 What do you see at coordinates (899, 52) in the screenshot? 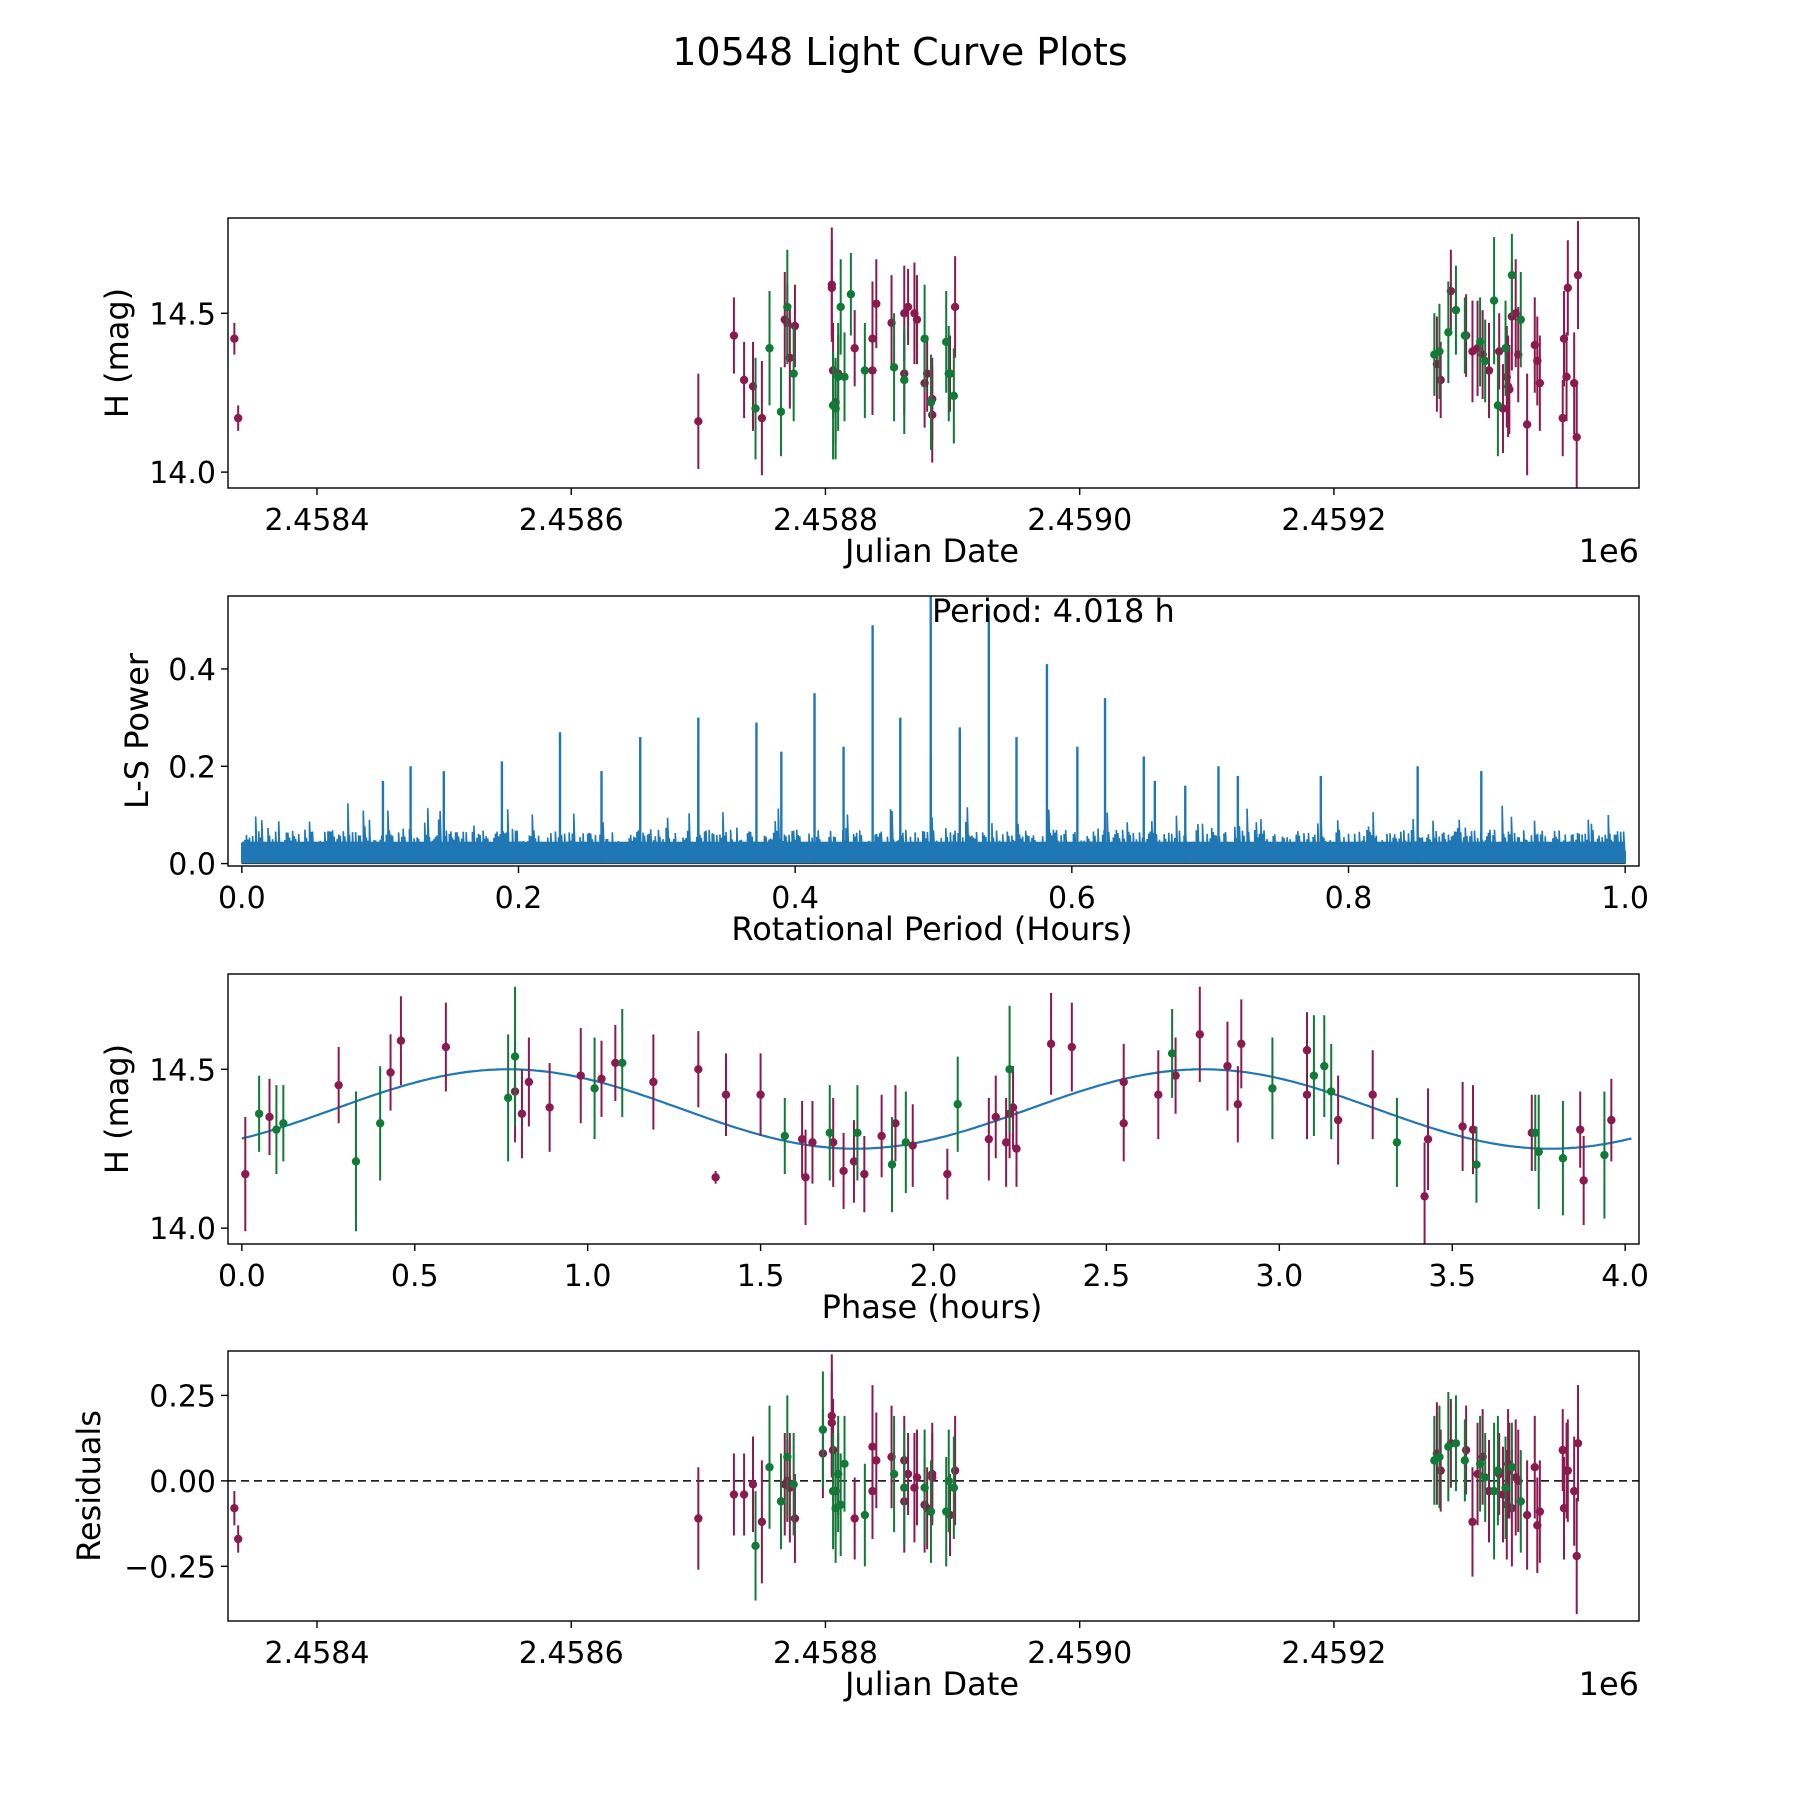
I see `figure-title: 10548 Light Curve Plots` at bounding box center [899, 52].